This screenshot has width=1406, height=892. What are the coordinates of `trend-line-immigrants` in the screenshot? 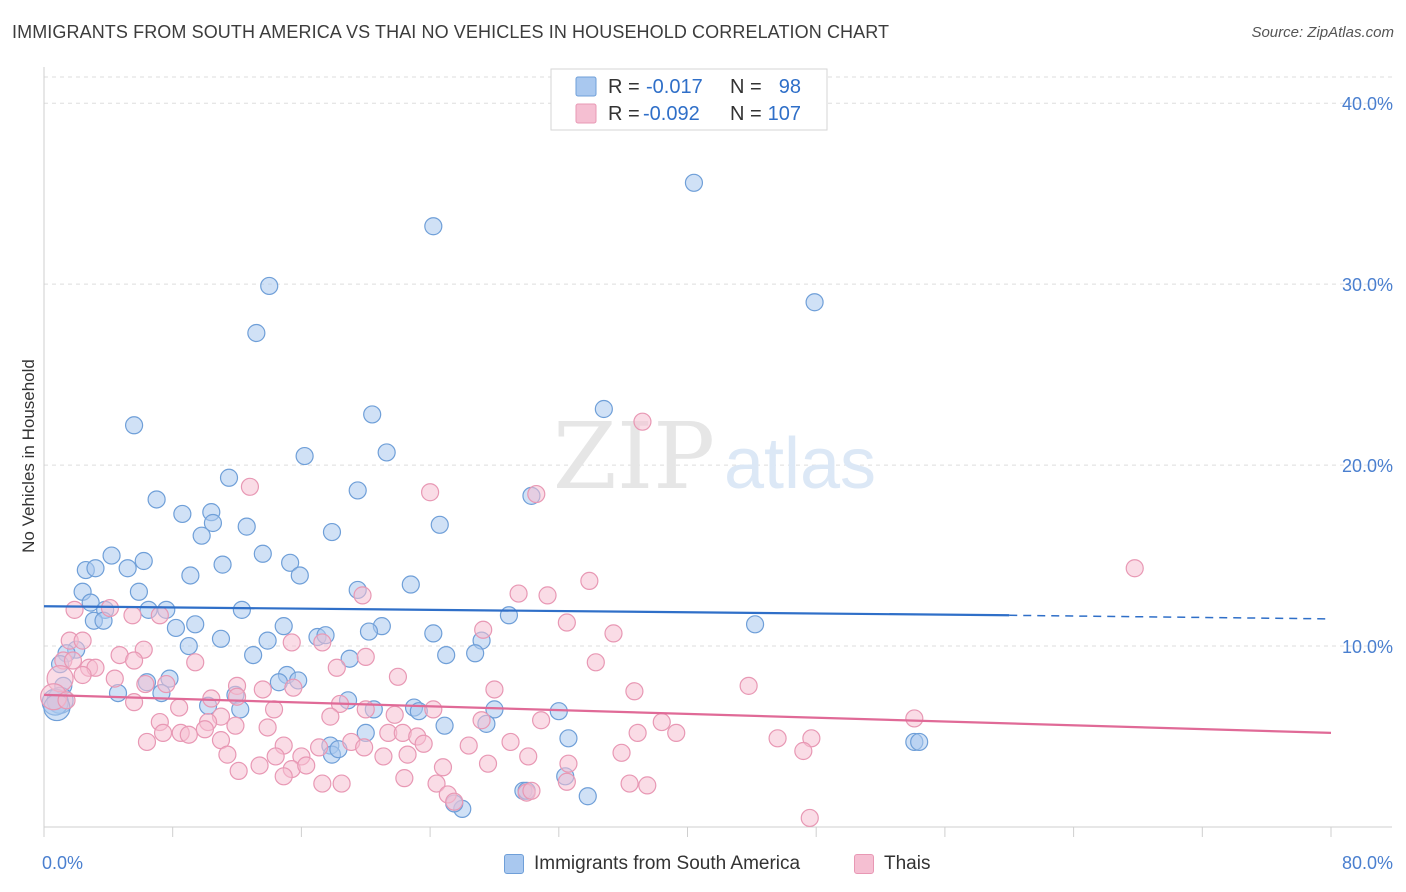 It's located at (526, 611).